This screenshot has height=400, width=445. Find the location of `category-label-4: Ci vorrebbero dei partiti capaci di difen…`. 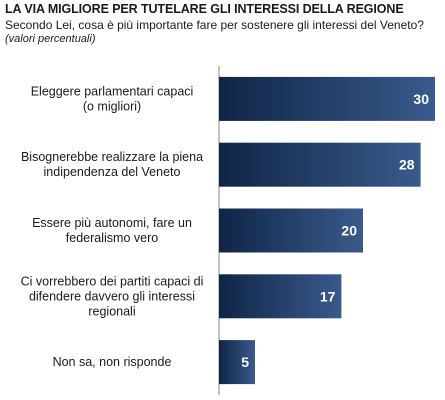

category-label-4: Ci vorrebbero dei partiti capaci di difen… is located at coordinates (112, 296).